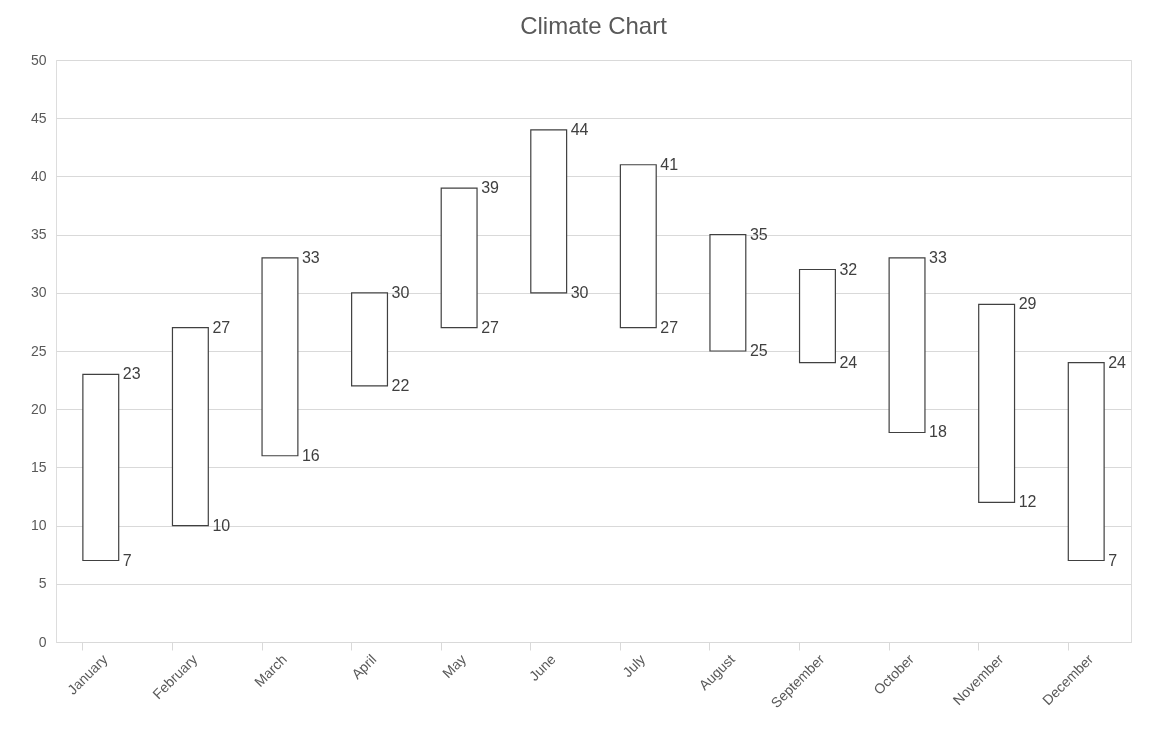  I want to click on annotation: 39, so click(490, 188).